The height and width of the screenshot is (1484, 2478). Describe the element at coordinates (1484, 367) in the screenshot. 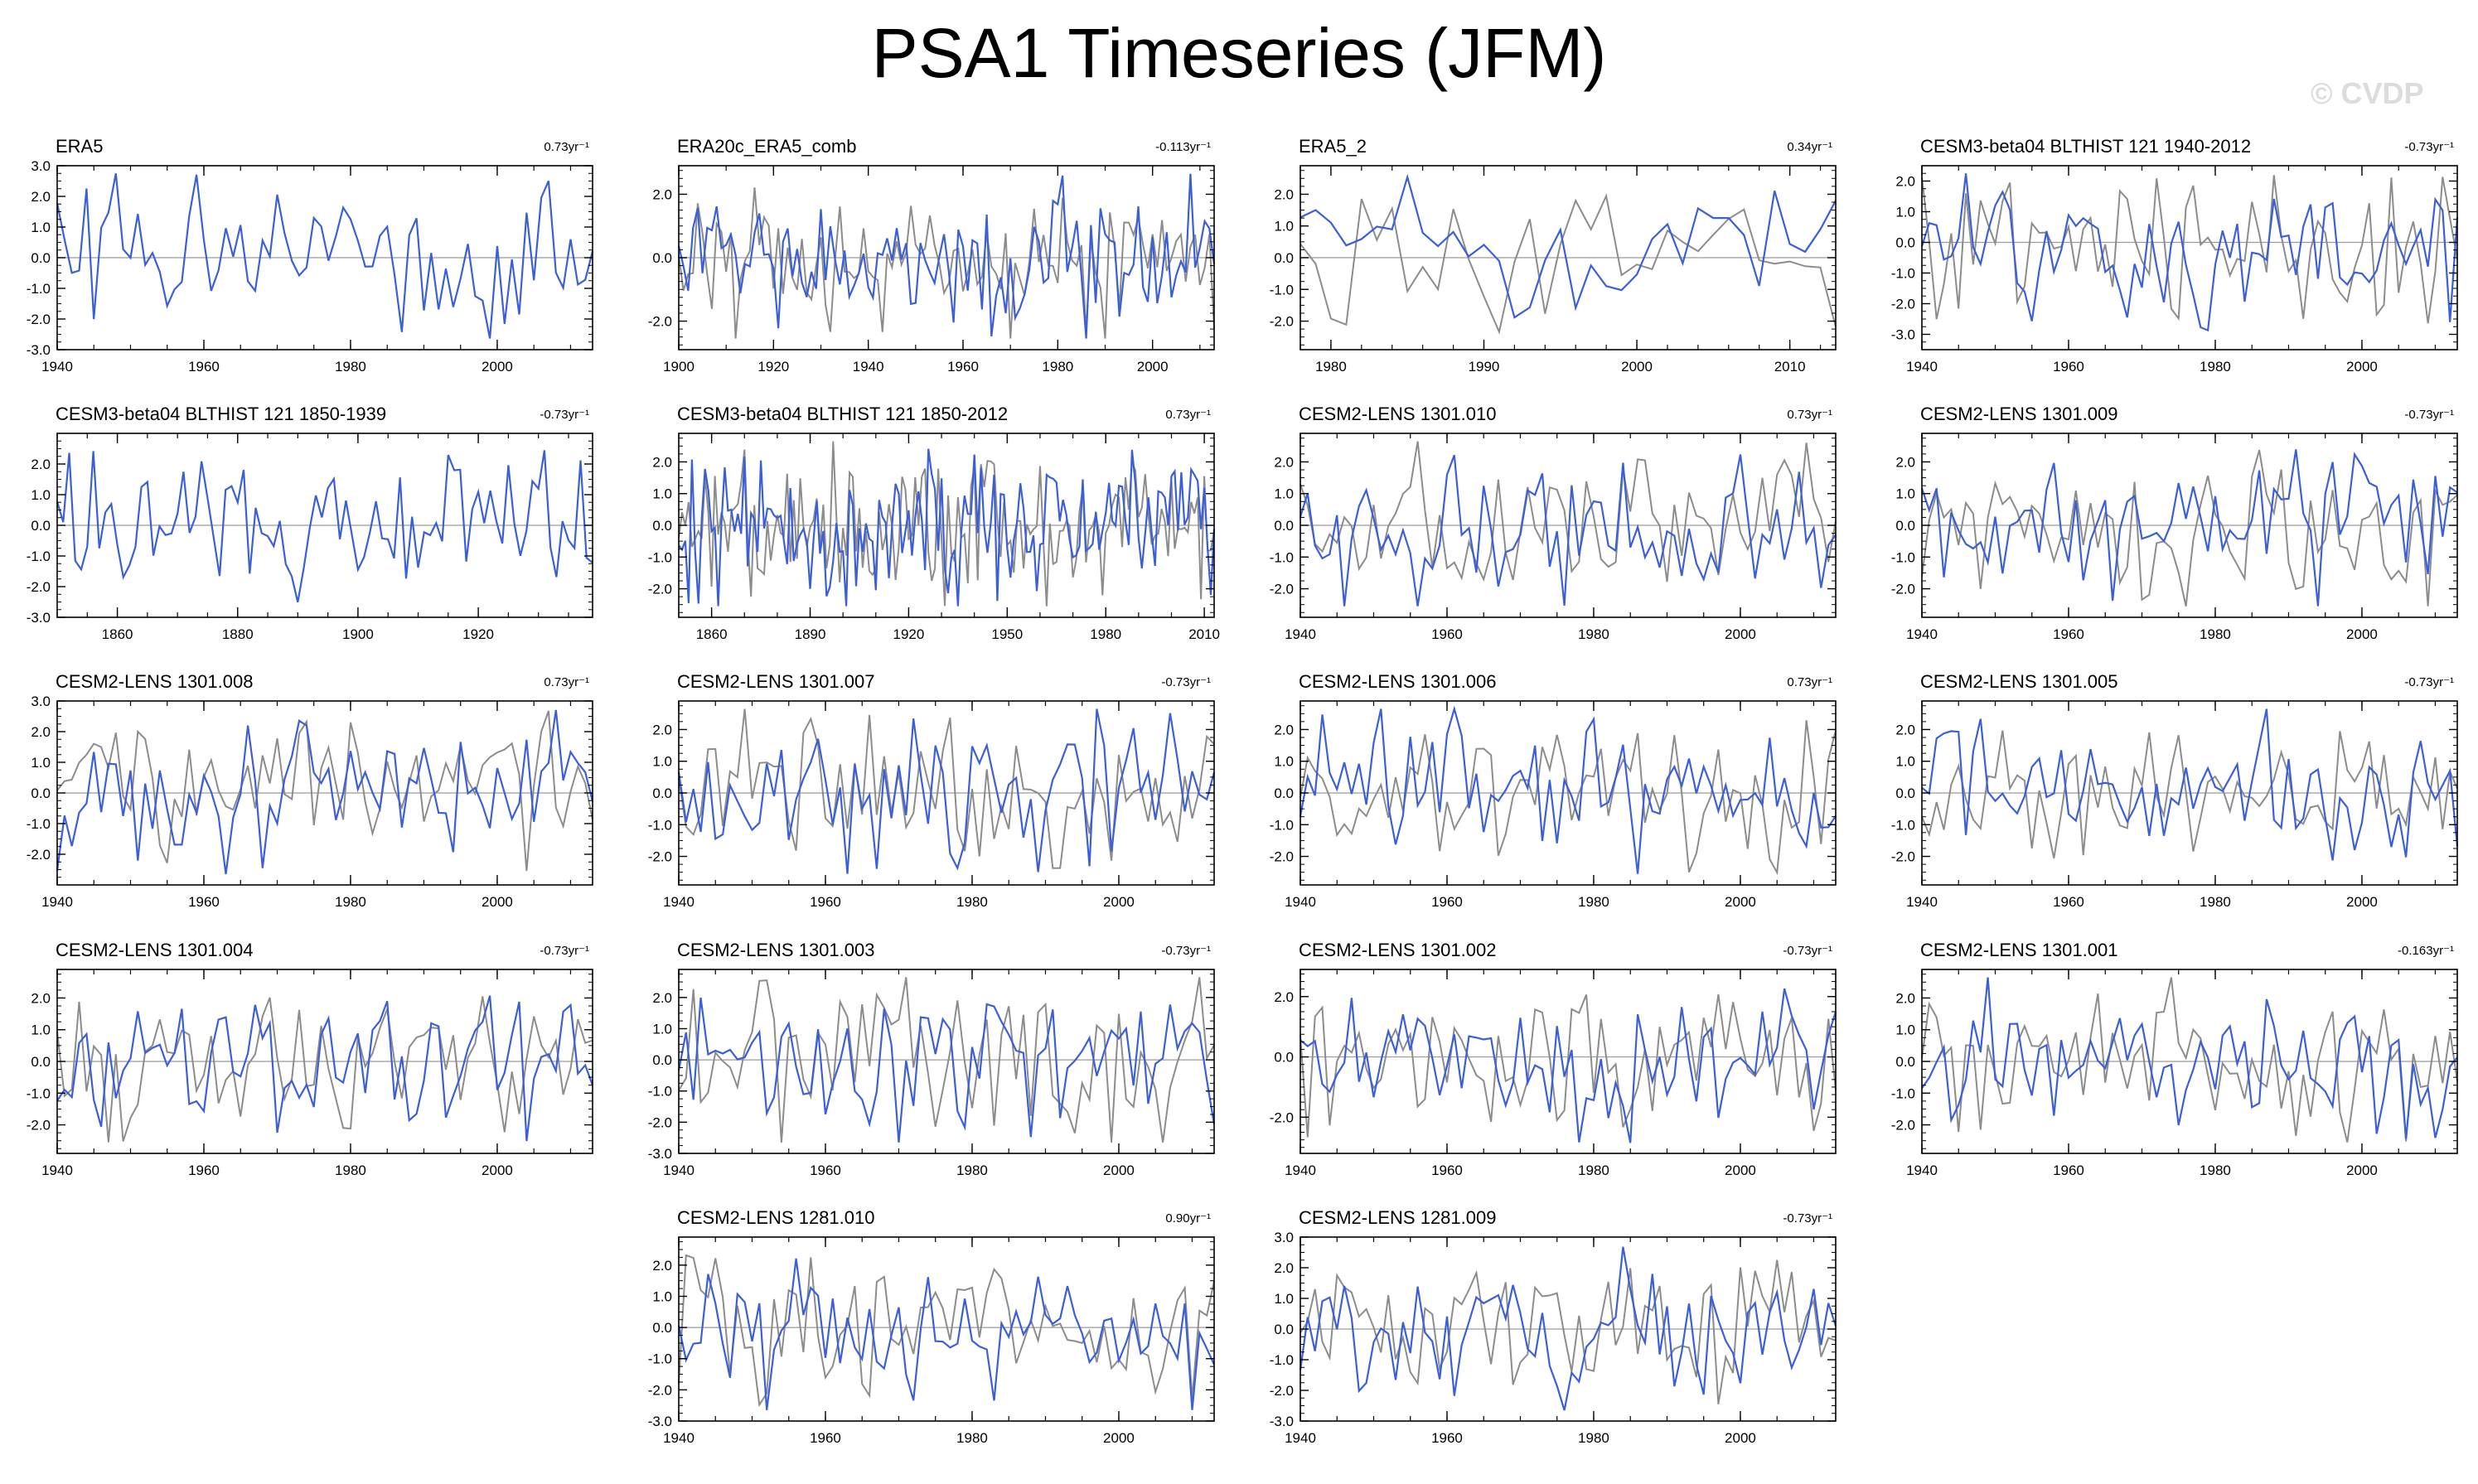

I see `x-tick-label: 1990` at that location.